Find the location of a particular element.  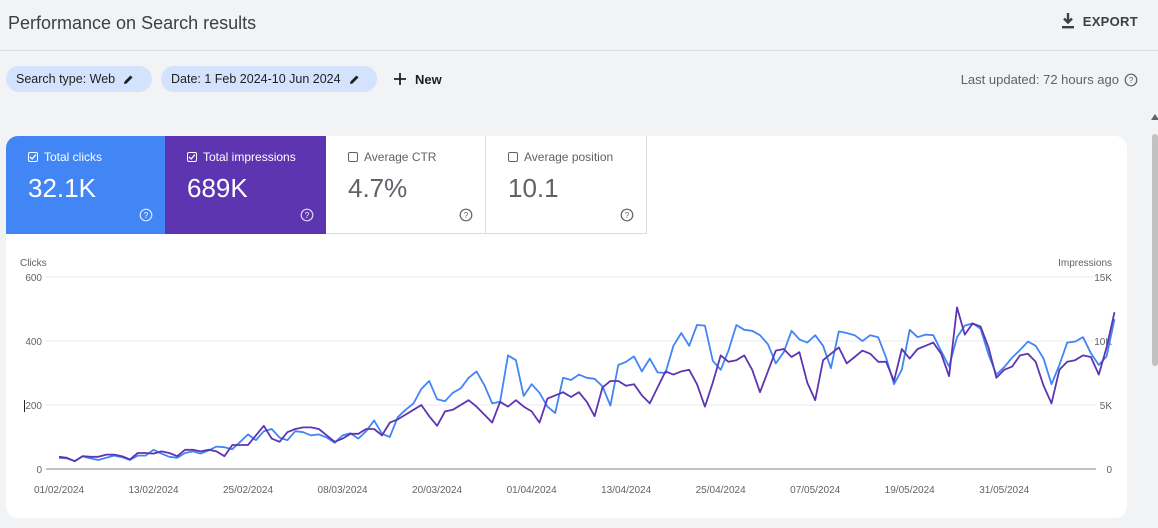

export-label: EXPORT is located at coordinates (1110, 21).